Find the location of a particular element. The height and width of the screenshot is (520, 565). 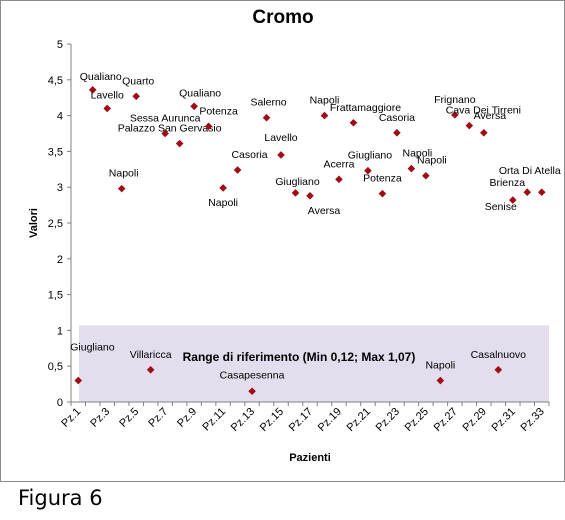

x-tick-label: Pz.7 is located at coordinates (158, 418).